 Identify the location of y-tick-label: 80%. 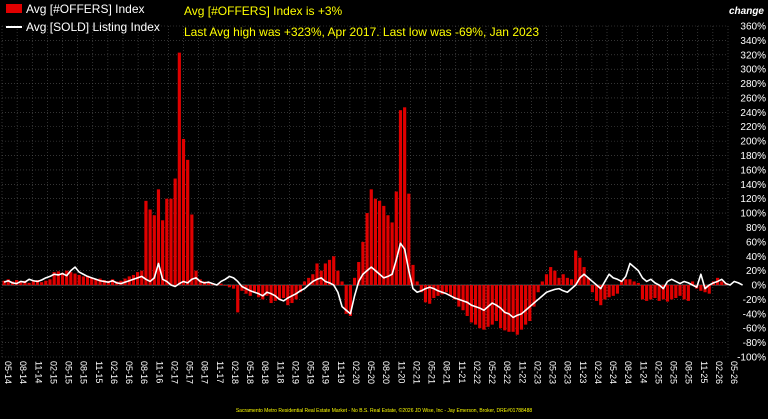
(756, 228).